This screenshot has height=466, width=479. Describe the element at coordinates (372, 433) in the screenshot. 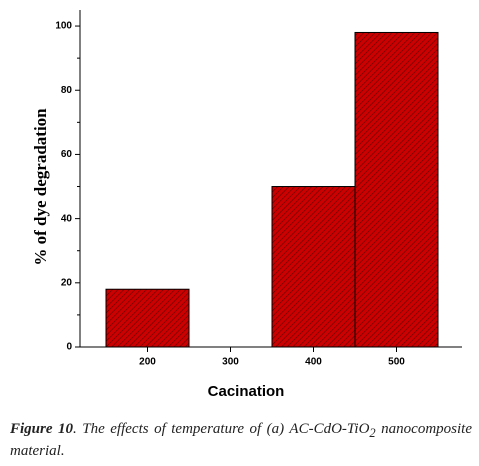

I see `caption-subscript: 2` at that location.